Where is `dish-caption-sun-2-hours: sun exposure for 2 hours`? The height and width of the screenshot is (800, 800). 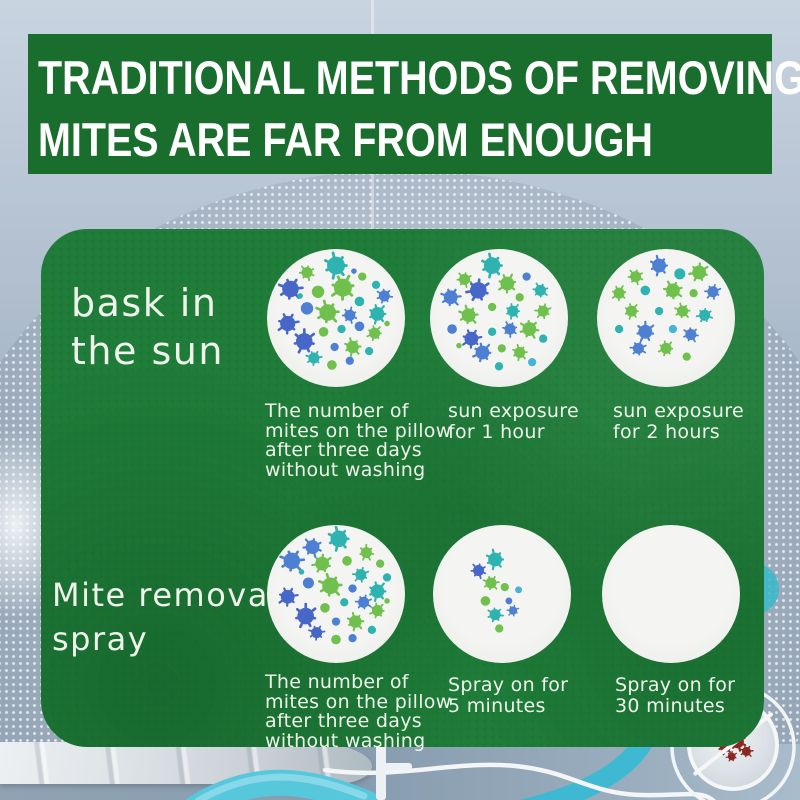 dish-caption-sun-2-hours: sun exposure for 2 hours is located at coordinates (678, 421).